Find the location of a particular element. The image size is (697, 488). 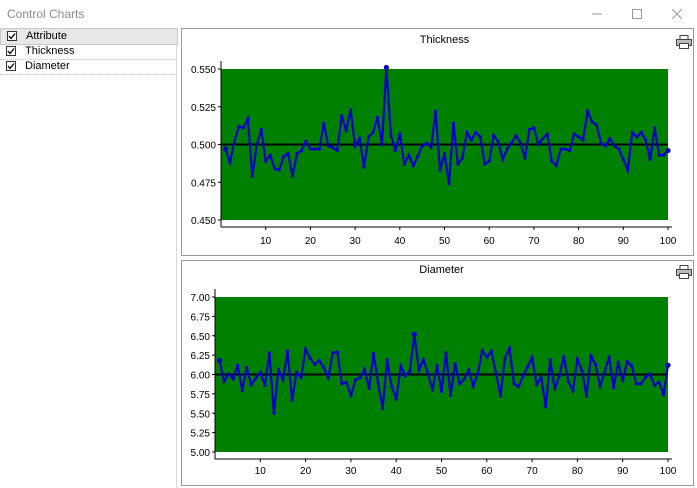

maximize-button is located at coordinates (637, 14).